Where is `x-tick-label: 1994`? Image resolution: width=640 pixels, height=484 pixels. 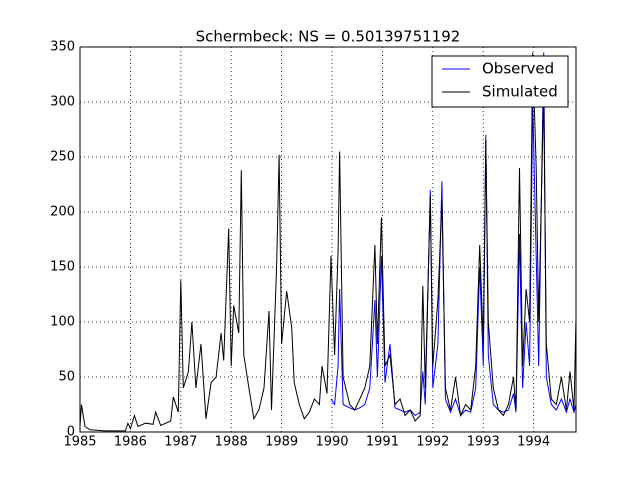 x-tick-label: 1994 is located at coordinates (533, 442).